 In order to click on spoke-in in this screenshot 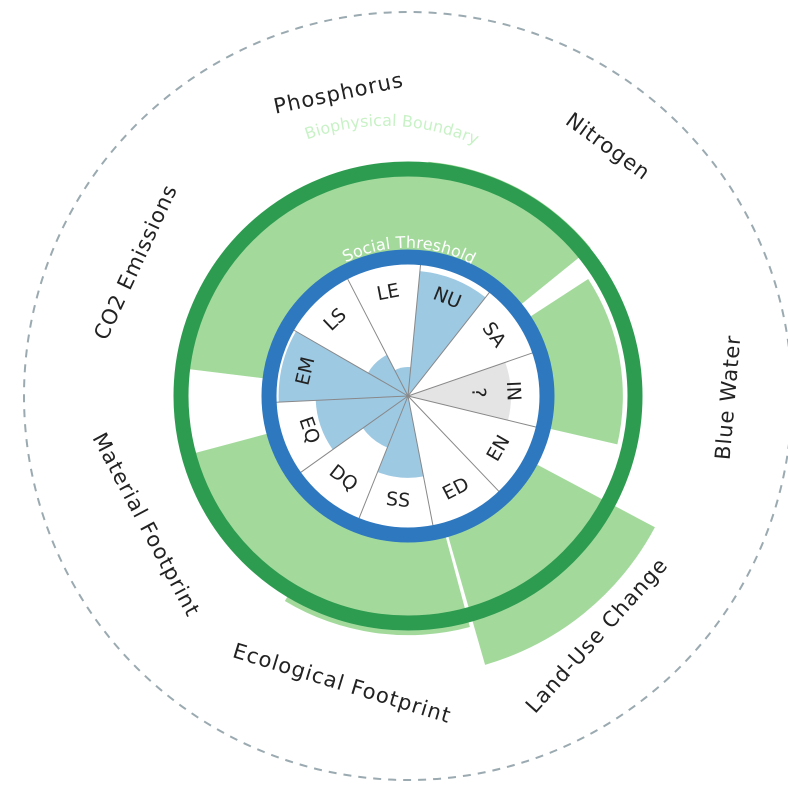, I will do `click(470, 374)`.